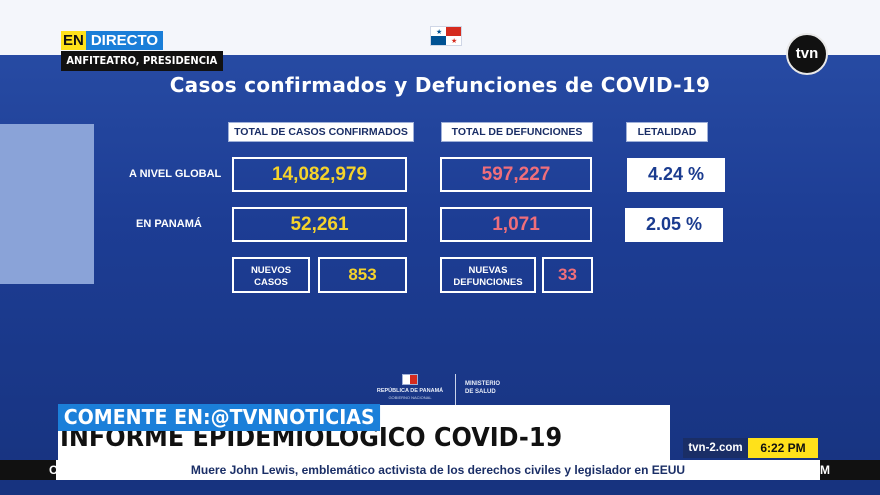  Describe the element at coordinates (410, 397) in the screenshot. I see `government-label: GOBIERNO NACIONAL` at that location.